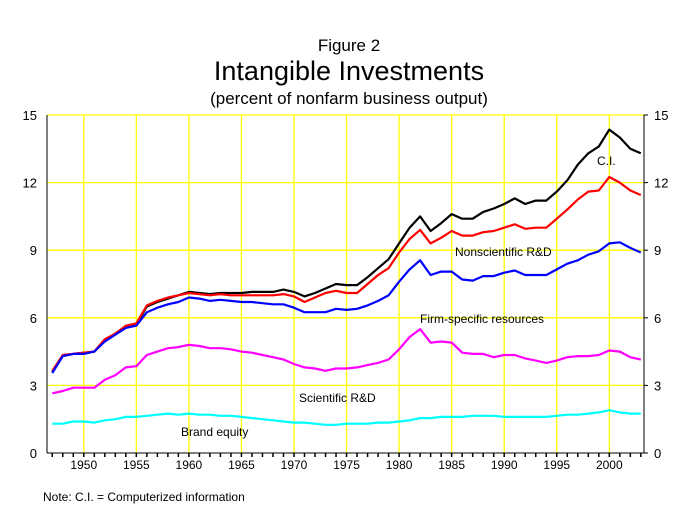 Image resolution: width=698 pixels, height=525 pixels. What do you see at coordinates (349, 71) in the screenshot?
I see `chart-title: Intangible Investments` at bounding box center [349, 71].